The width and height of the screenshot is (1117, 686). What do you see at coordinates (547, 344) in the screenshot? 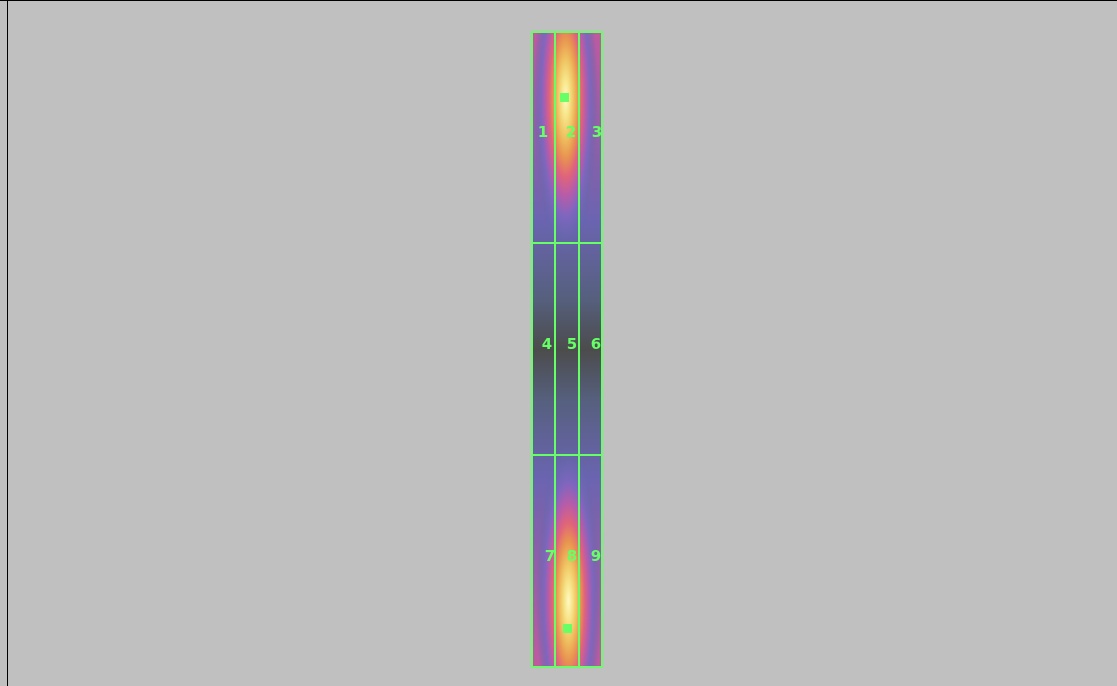
I see `cell-label-4: 4` at bounding box center [547, 344].